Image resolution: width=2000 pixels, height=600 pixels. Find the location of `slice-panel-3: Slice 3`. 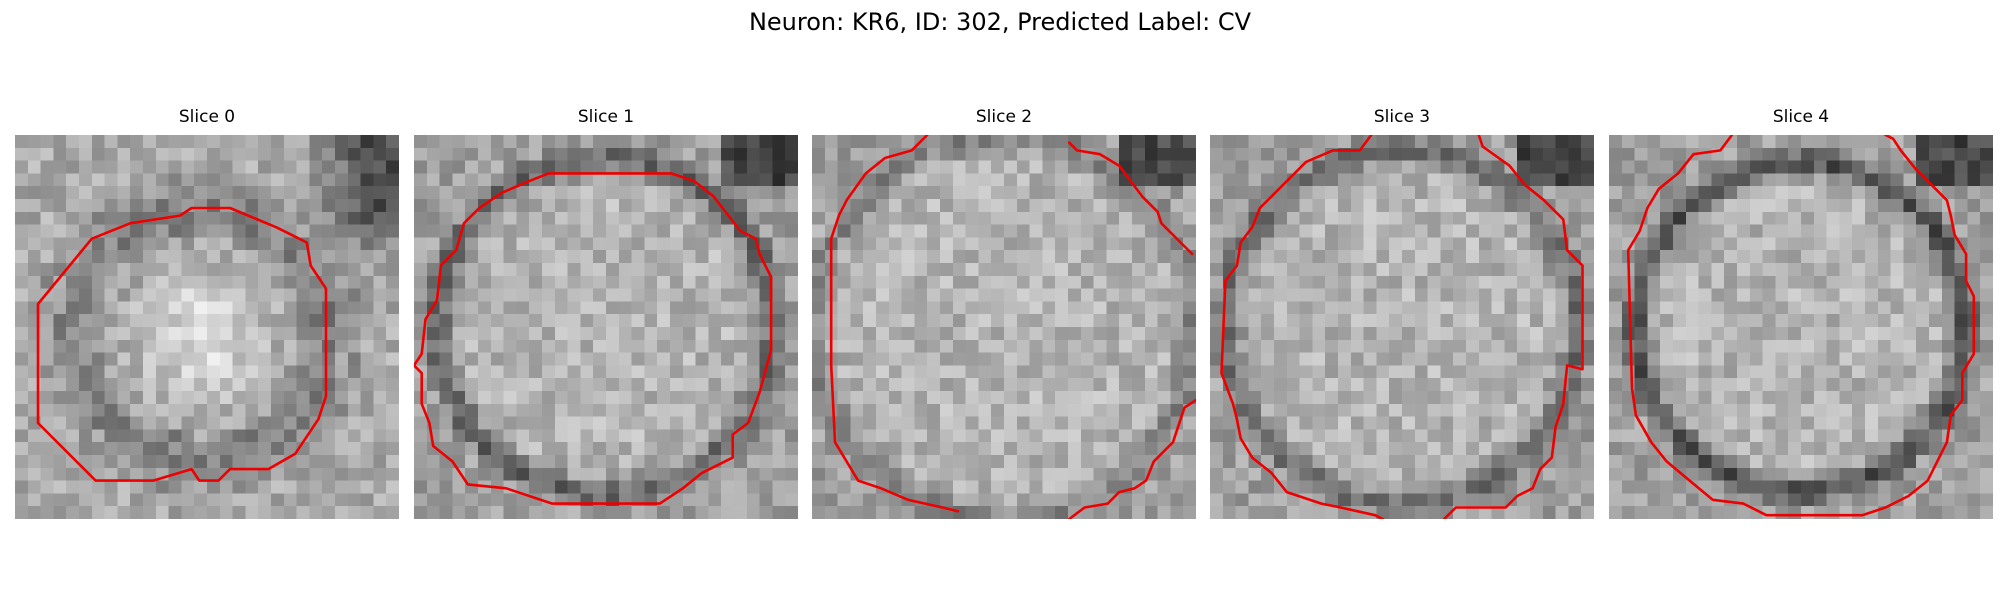

slice-panel-3: Slice 3 is located at coordinates (1402, 312).